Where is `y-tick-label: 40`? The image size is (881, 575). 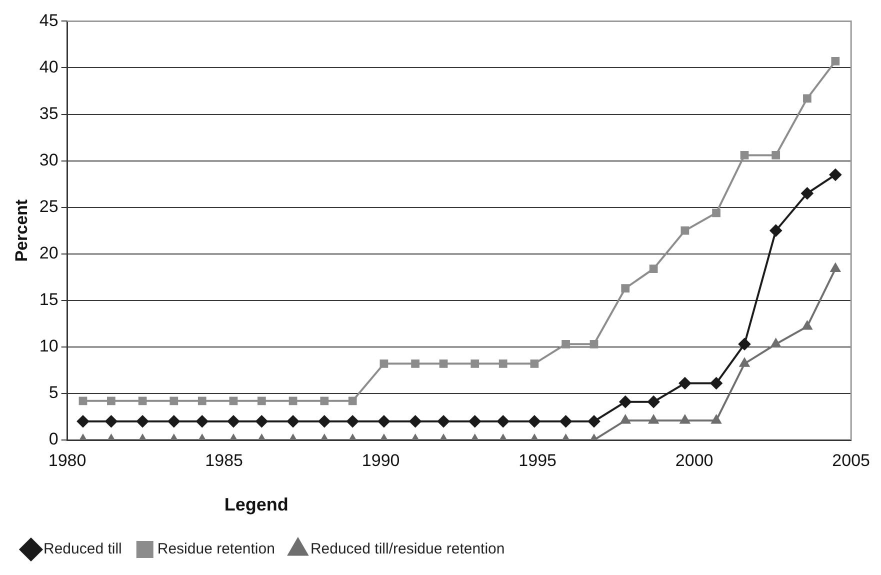
y-tick-label: 40 is located at coordinates (48, 66).